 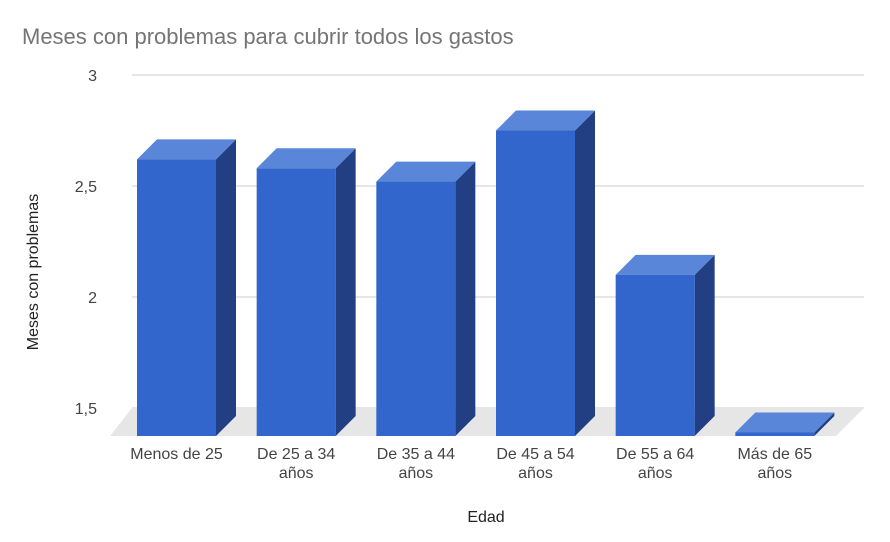 I want to click on y-tick-label: 2, so click(x=92, y=298).